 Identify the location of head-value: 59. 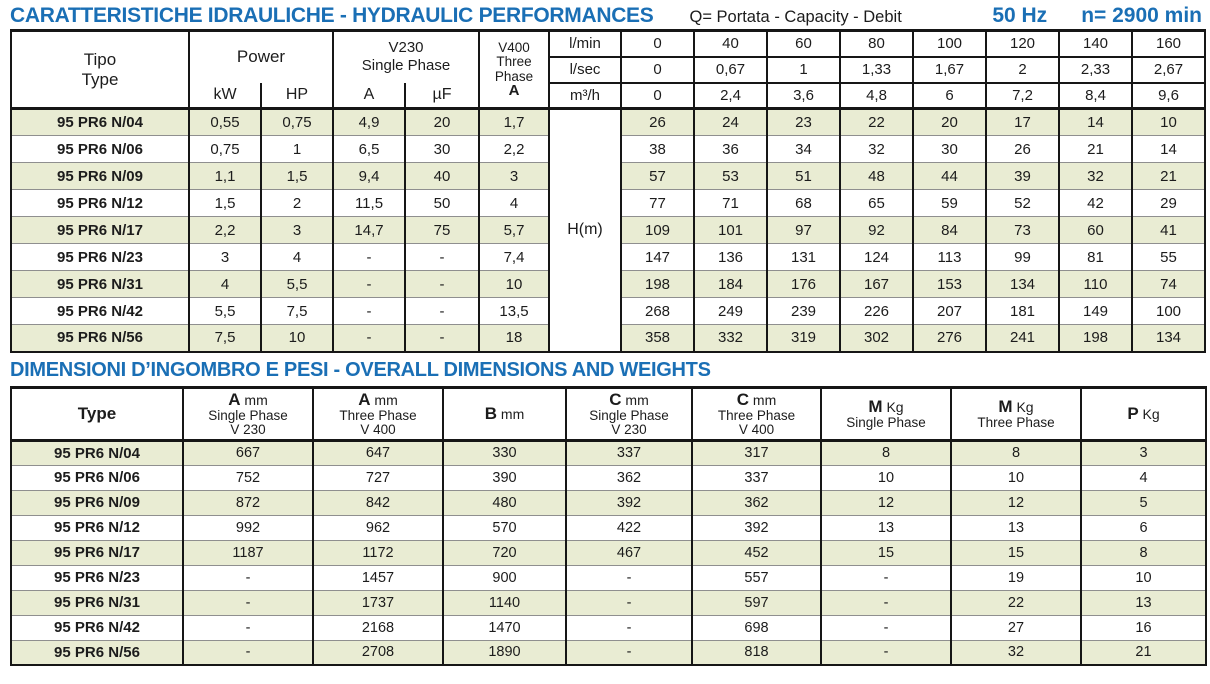
(949, 203).